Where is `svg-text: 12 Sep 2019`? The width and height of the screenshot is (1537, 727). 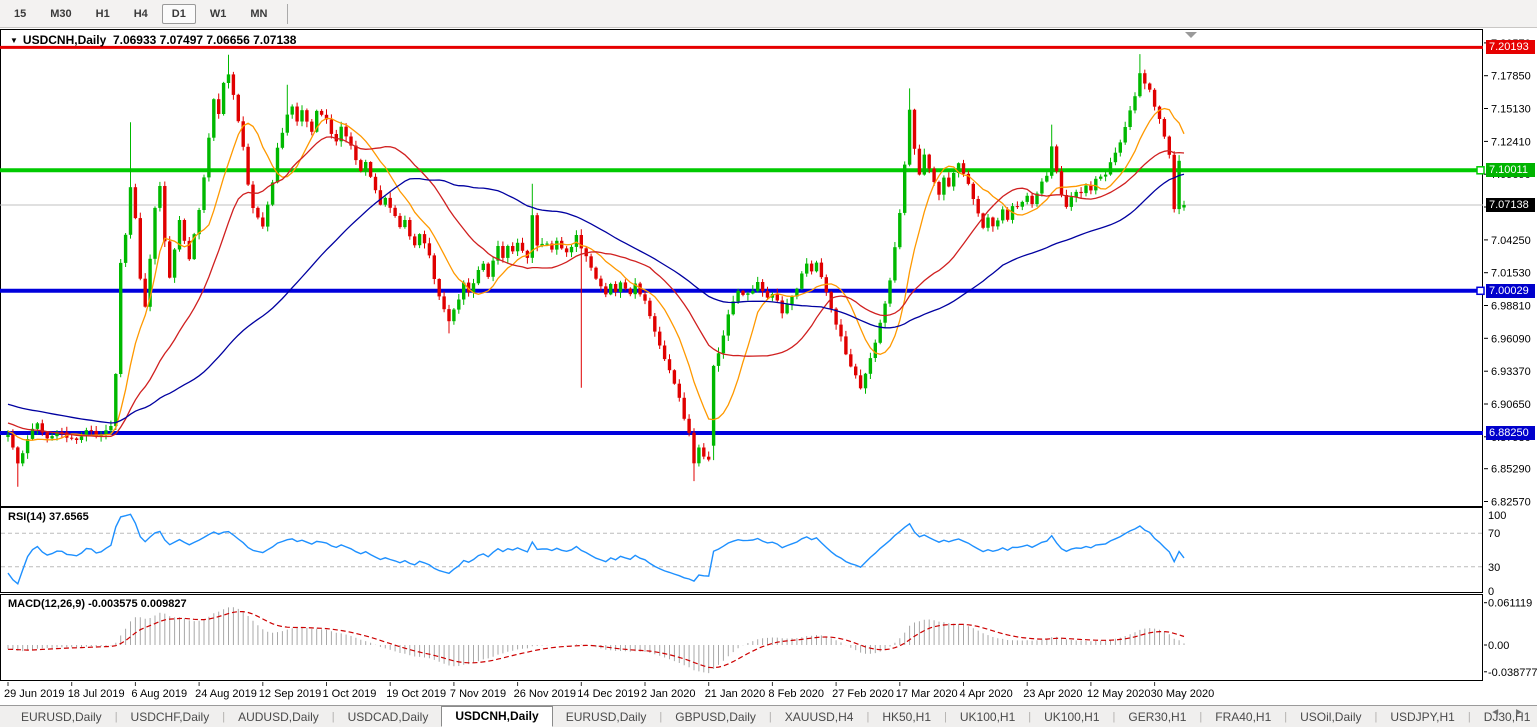
svg-text: 12 Sep 2019 is located at coordinates (290, 694).